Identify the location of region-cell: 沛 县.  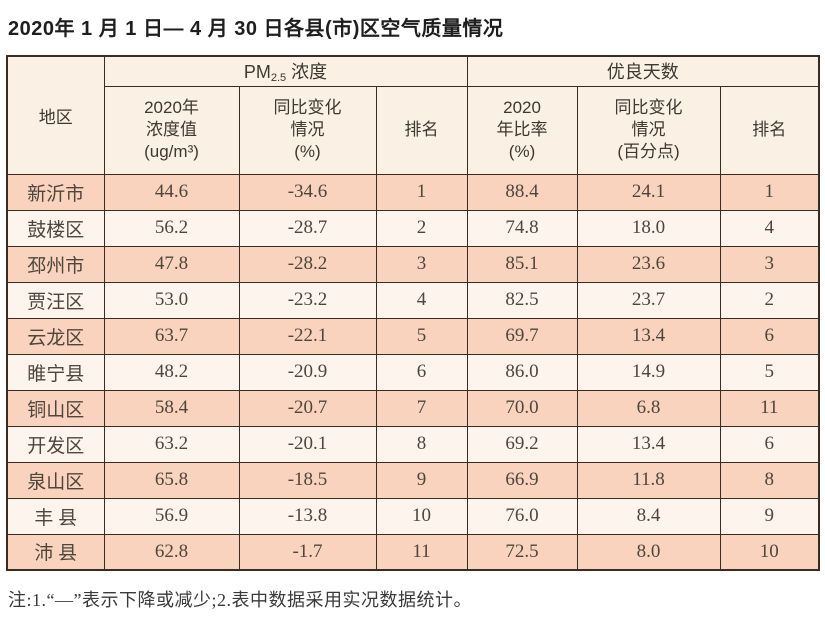
(55, 552).